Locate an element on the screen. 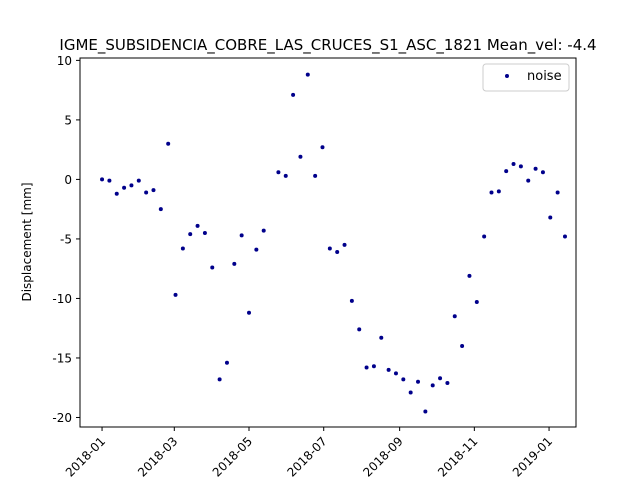 The height and width of the screenshot is (480, 640). y-tick-label: -20 is located at coordinates (62, 418).